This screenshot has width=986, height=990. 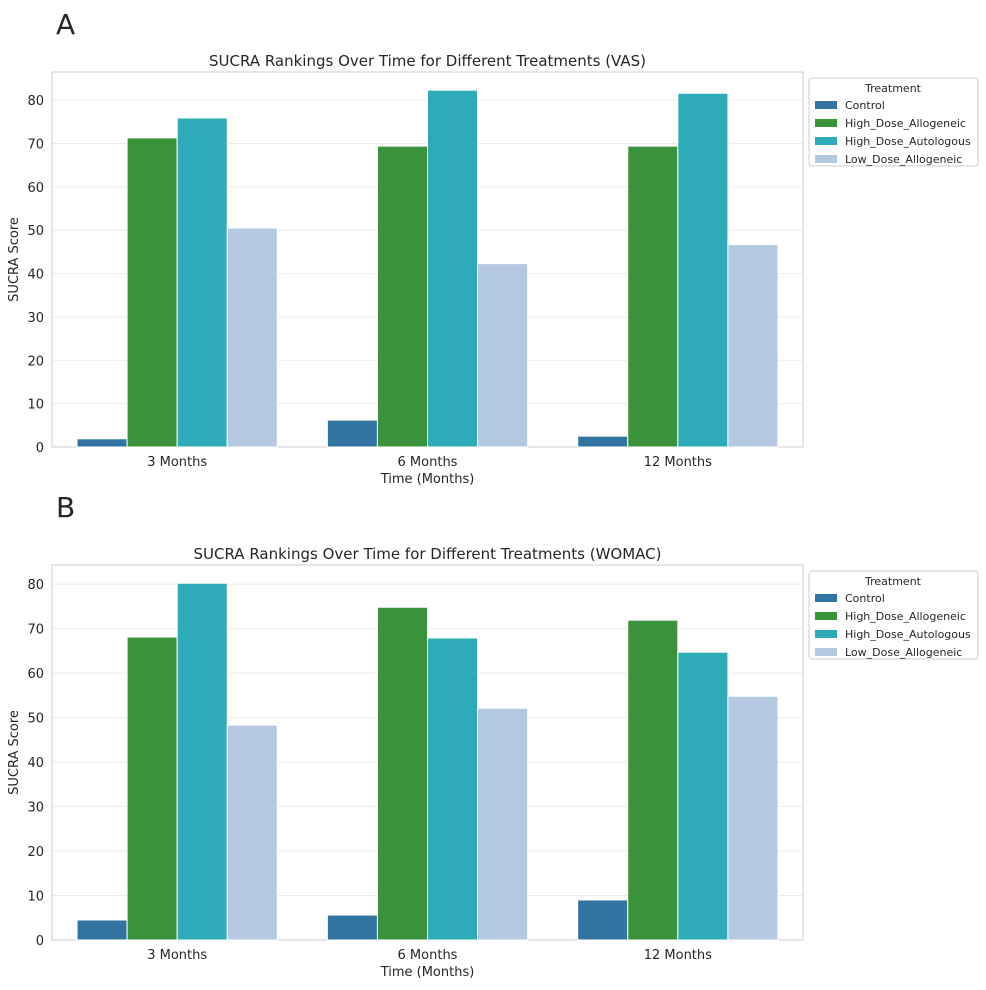 What do you see at coordinates (65, 24) in the screenshot?
I see `panel-label: A` at bounding box center [65, 24].